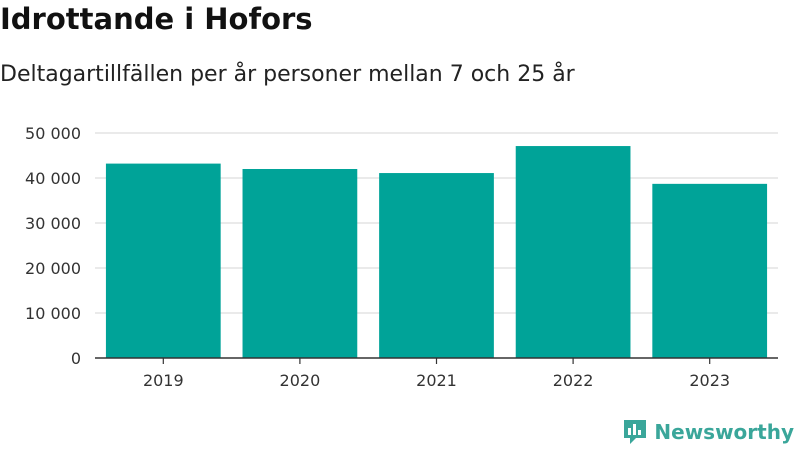 This screenshot has height=450, width=800. Describe the element at coordinates (300, 263) in the screenshot. I see `bar-2020` at that location.